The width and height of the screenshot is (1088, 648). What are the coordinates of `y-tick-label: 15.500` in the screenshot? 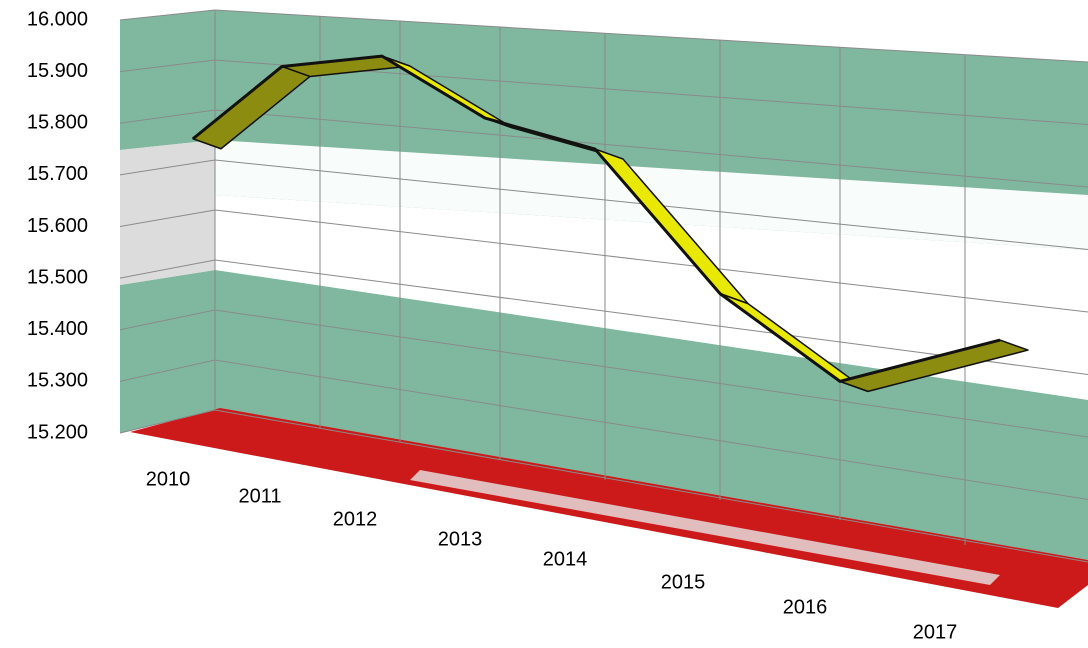 It's located at (57, 277).